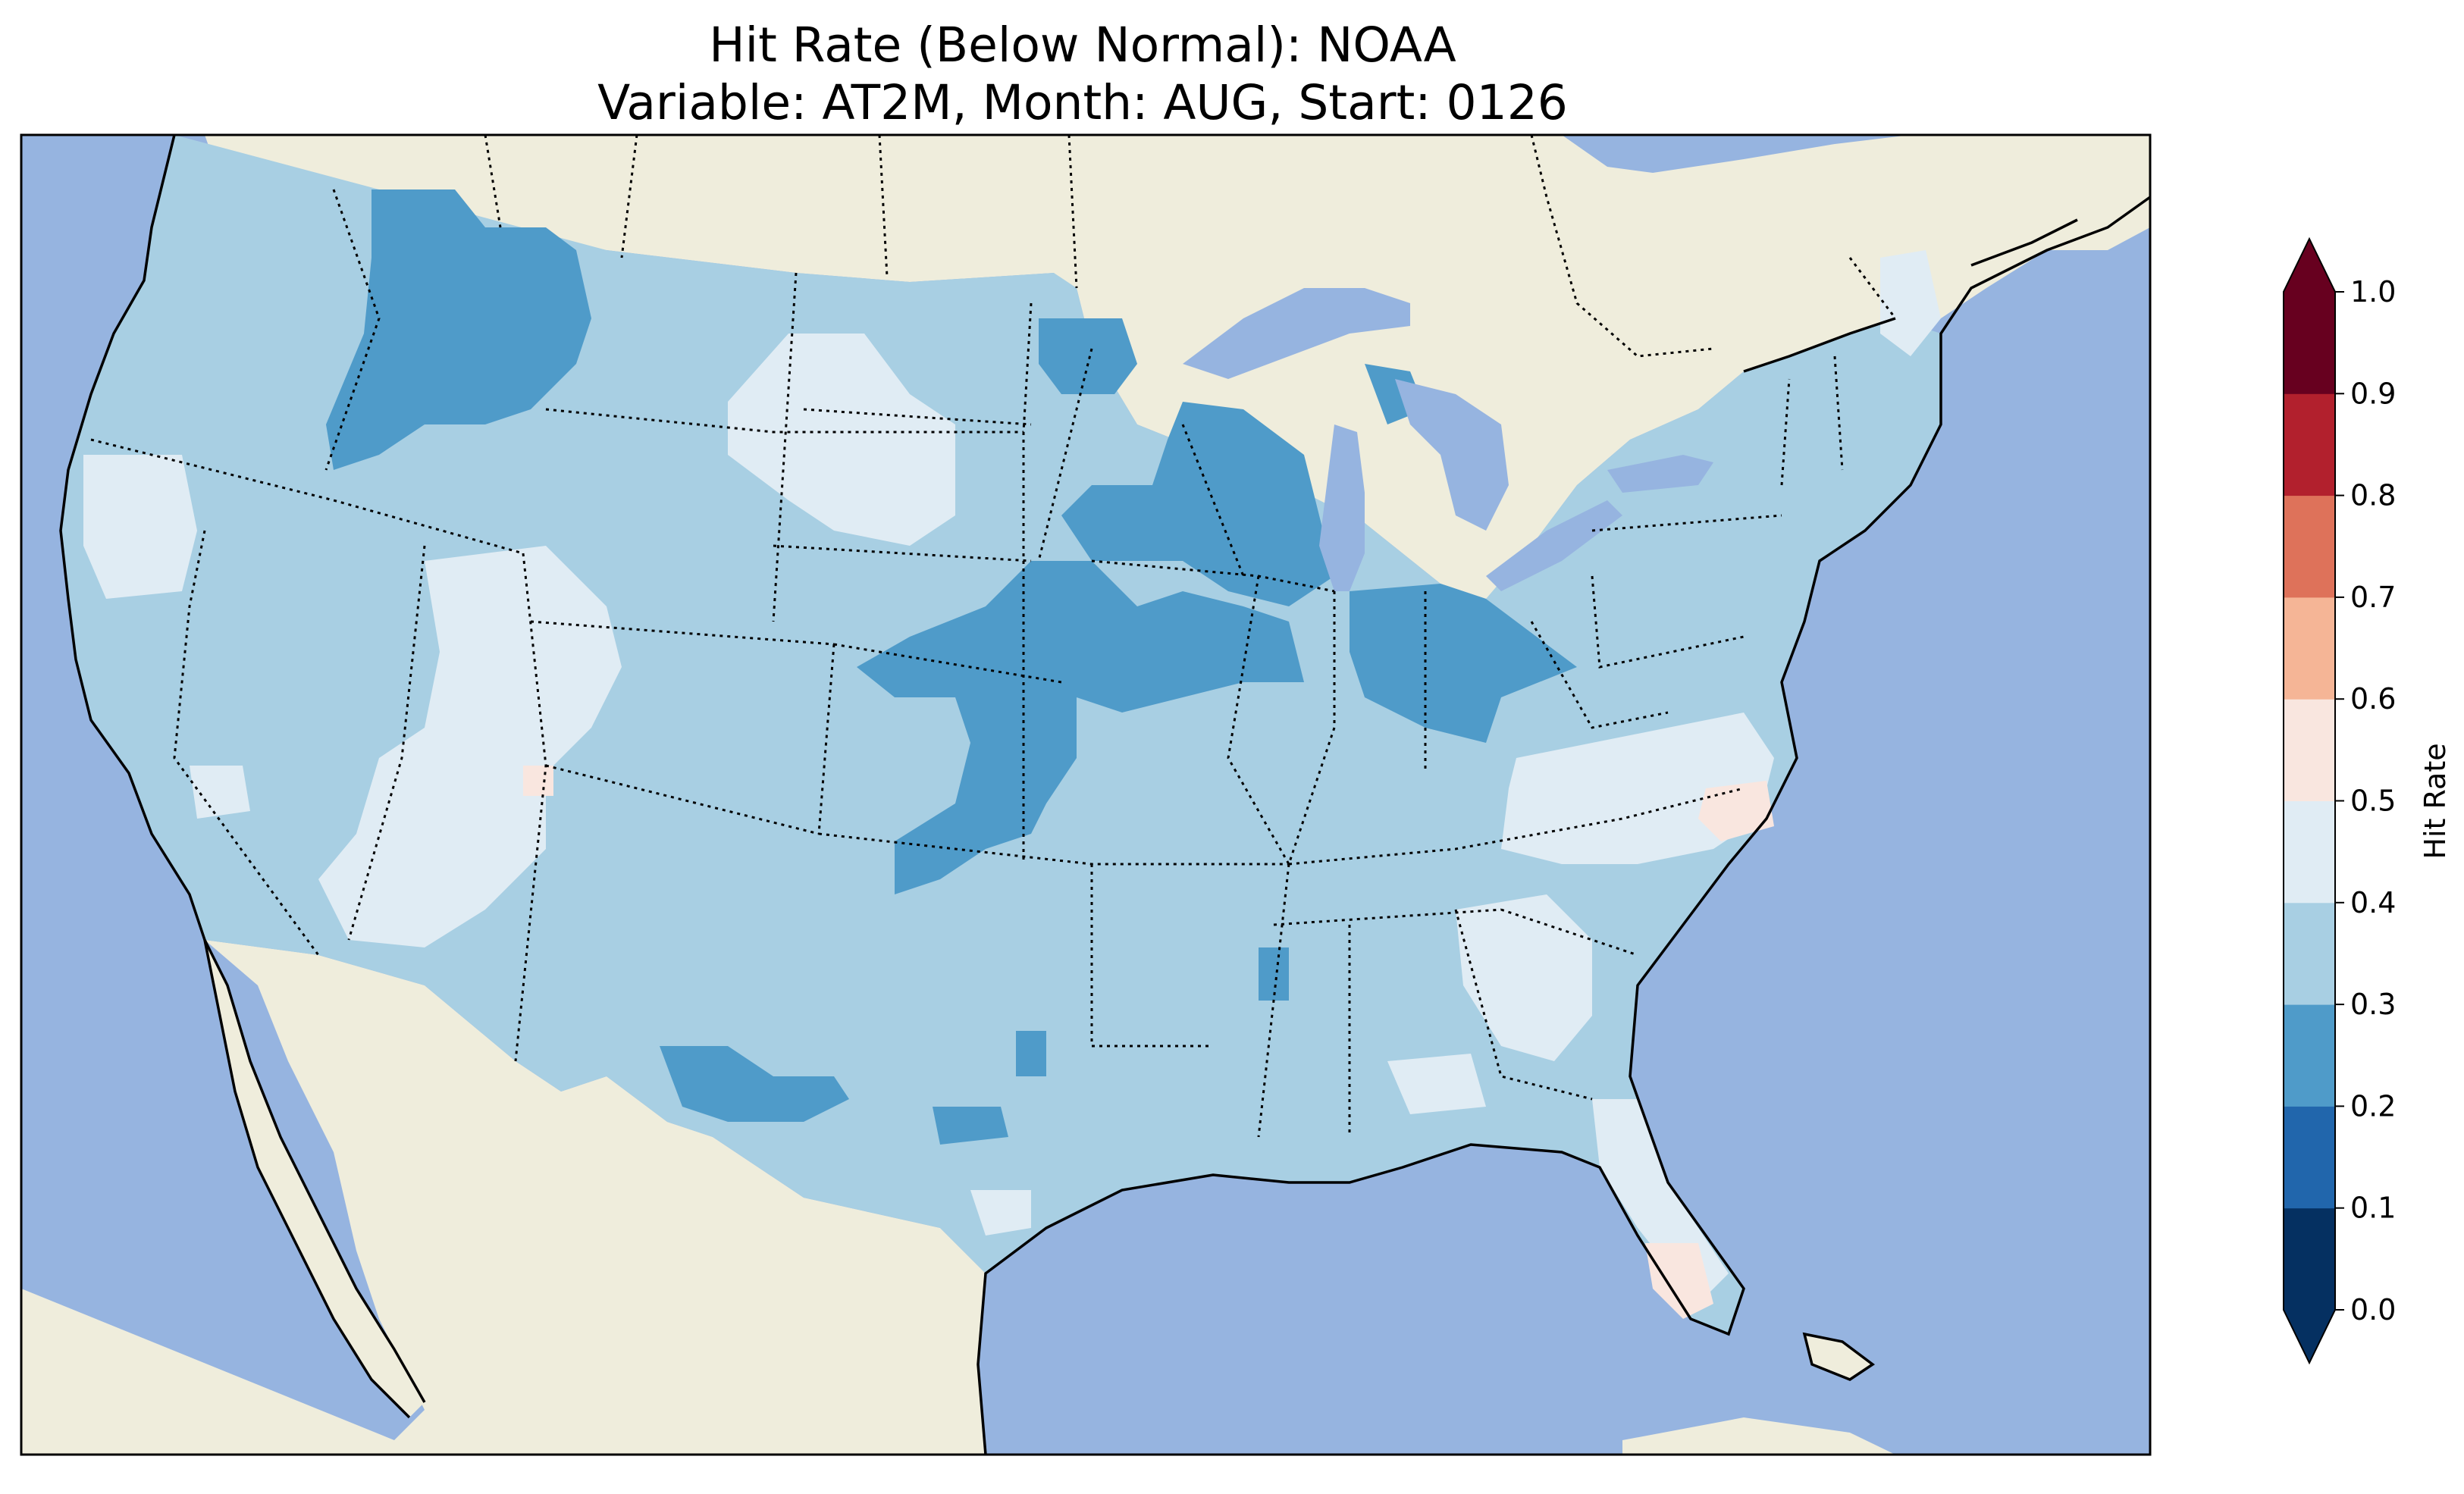 Image resolution: width=2464 pixels, height=1494 pixels. What do you see at coordinates (2373, 495) in the screenshot?
I see `colorbar-tick-label: 0.8` at bounding box center [2373, 495].